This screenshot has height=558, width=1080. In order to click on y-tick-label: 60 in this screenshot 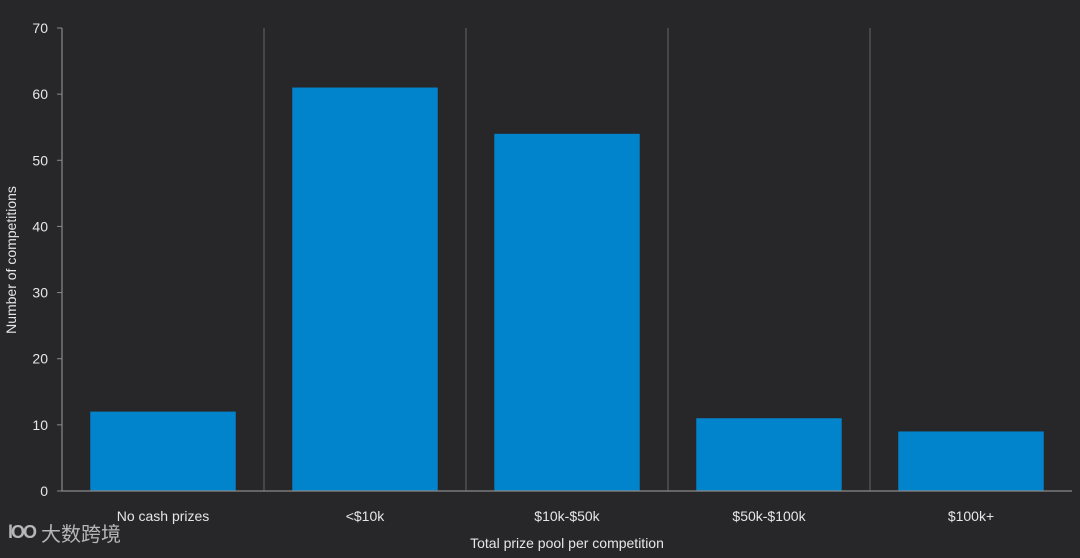, I will do `click(40, 94)`.